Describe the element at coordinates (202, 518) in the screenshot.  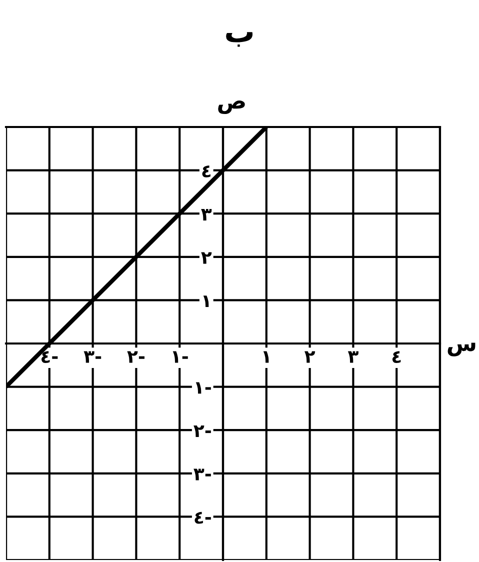
I see `y-tick-label: ٤-` at that location.